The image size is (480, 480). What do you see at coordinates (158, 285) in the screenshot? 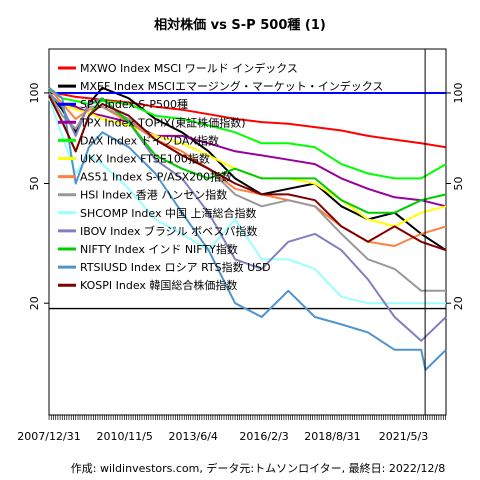
I see `legend-label-12: KOSPI Index 韓国総合株価指数` at bounding box center [158, 285].